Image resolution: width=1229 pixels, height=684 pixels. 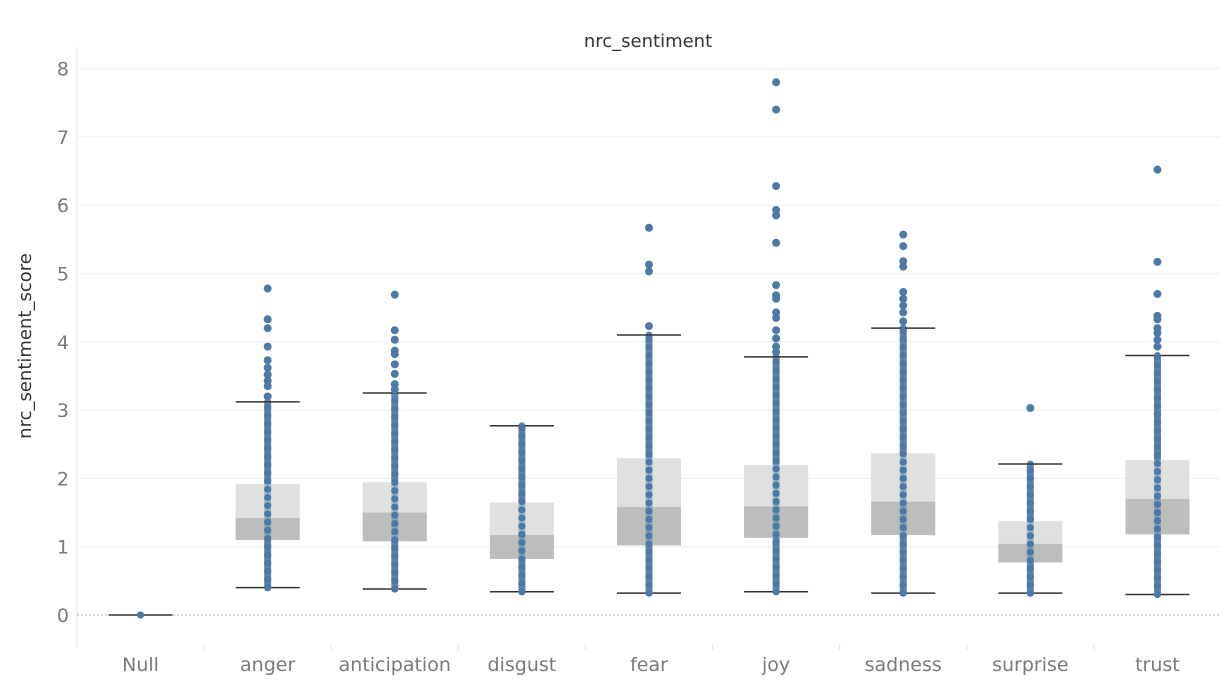 What do you see at coordinates (63, 479) in the screenshot?
I see `y-tick-label: 2` at bounding box center [63, 479].